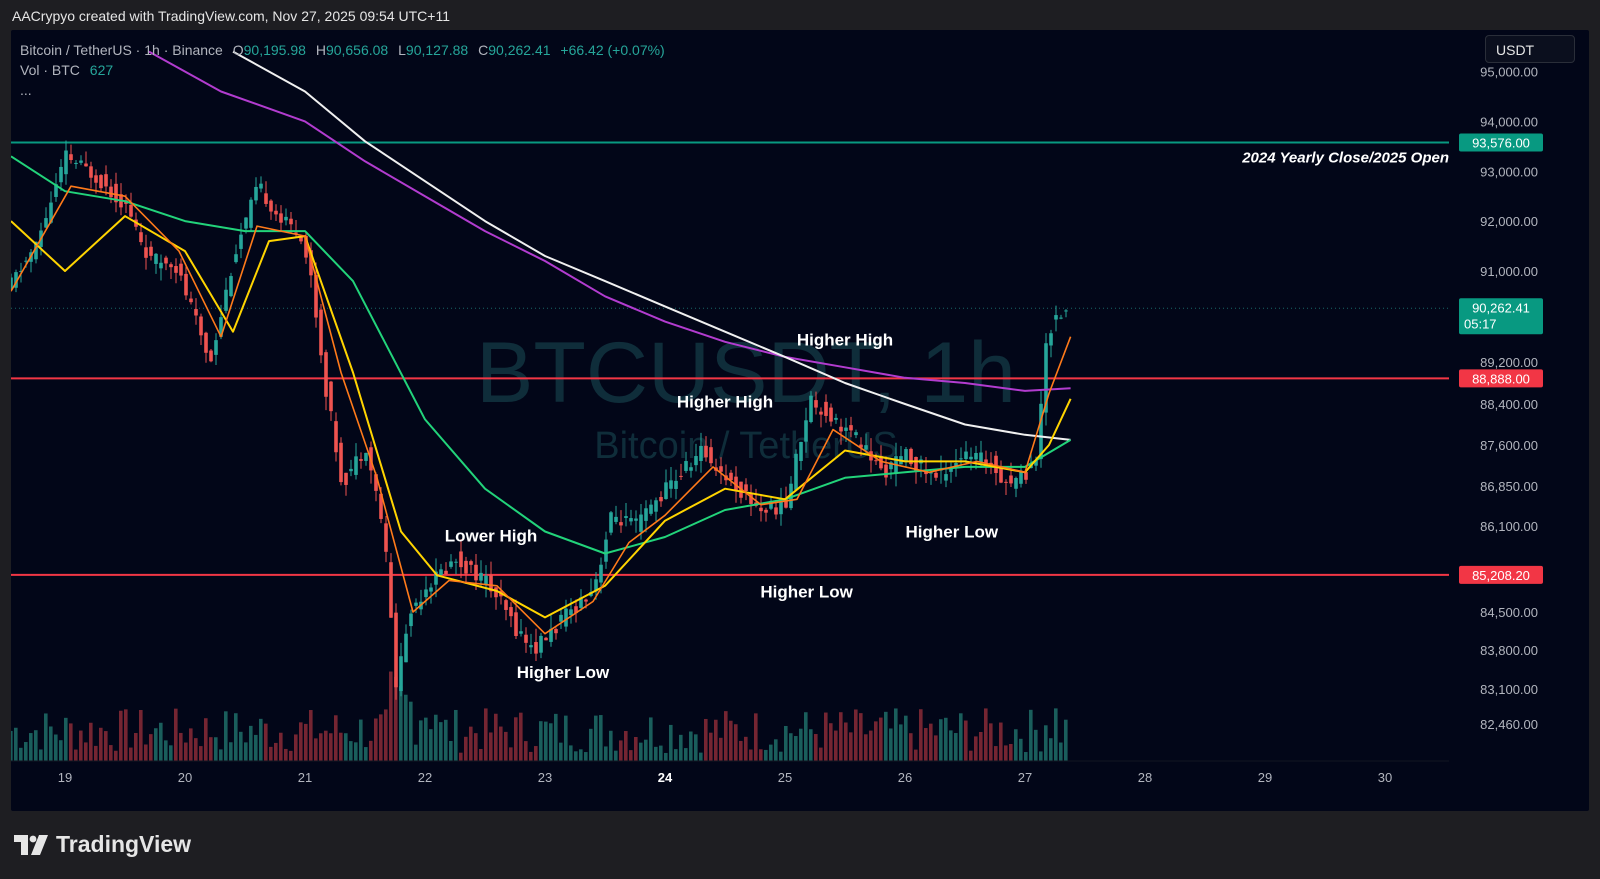 Image resolution: width=1600 pixels, height=879 pixels. Describe the element at coordinates (905, 777) in the screenshot. I see `time-axis-tick-label: 26` at that location.